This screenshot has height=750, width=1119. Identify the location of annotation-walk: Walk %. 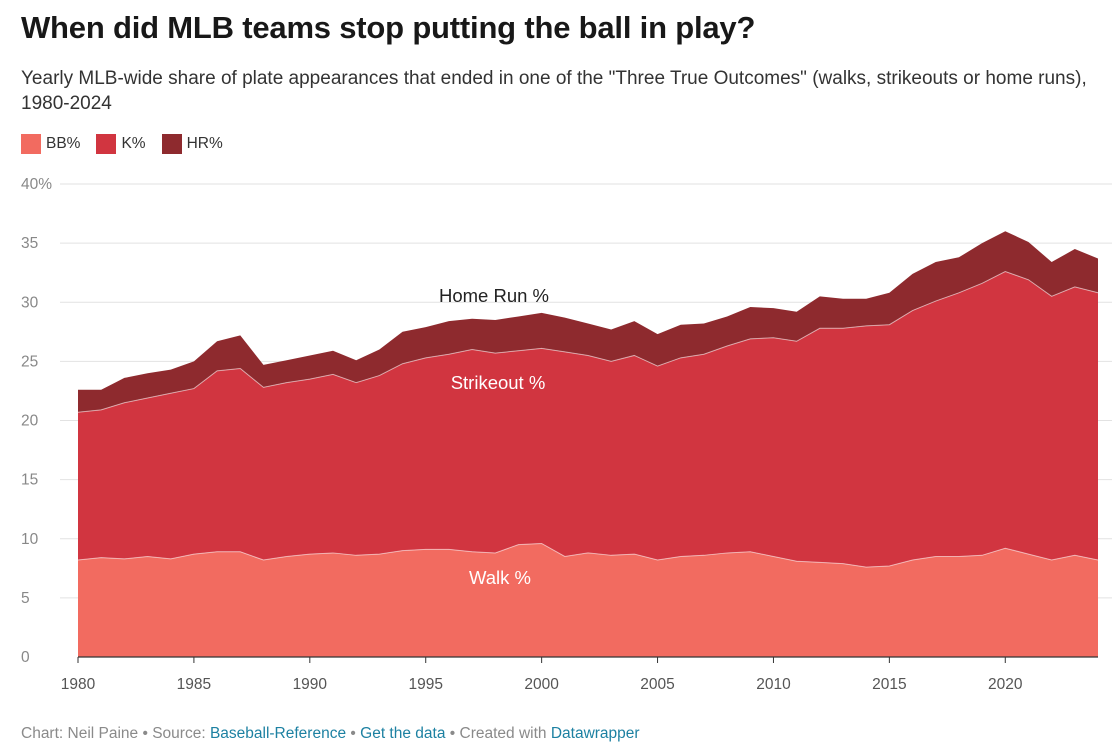
(500, 577).